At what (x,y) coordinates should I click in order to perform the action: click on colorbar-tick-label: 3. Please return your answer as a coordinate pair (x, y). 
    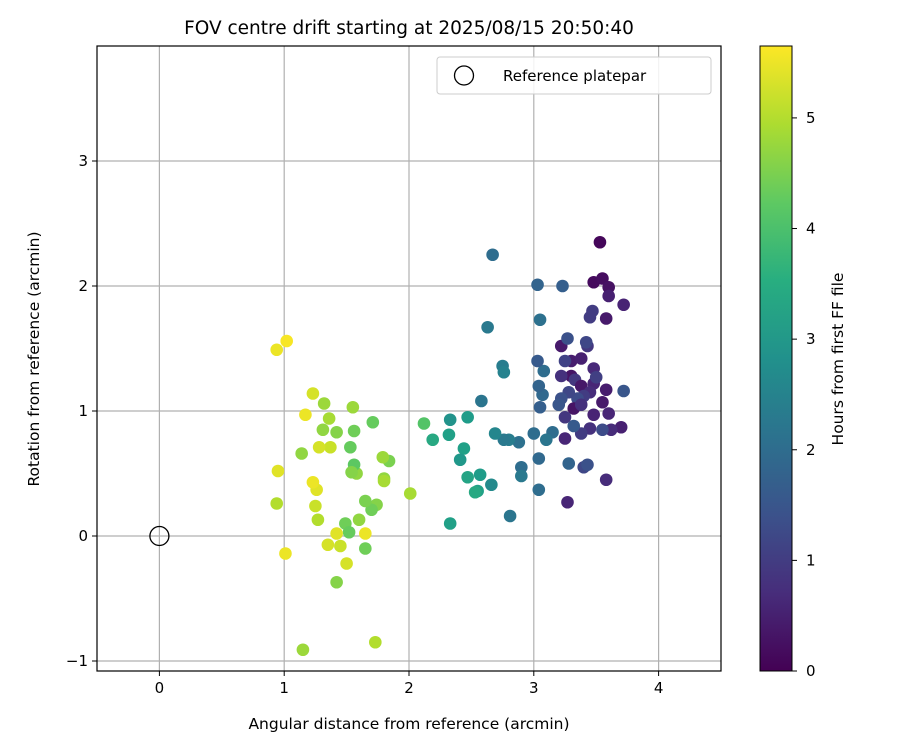
    Looking at the image, I should click on (811, 339).